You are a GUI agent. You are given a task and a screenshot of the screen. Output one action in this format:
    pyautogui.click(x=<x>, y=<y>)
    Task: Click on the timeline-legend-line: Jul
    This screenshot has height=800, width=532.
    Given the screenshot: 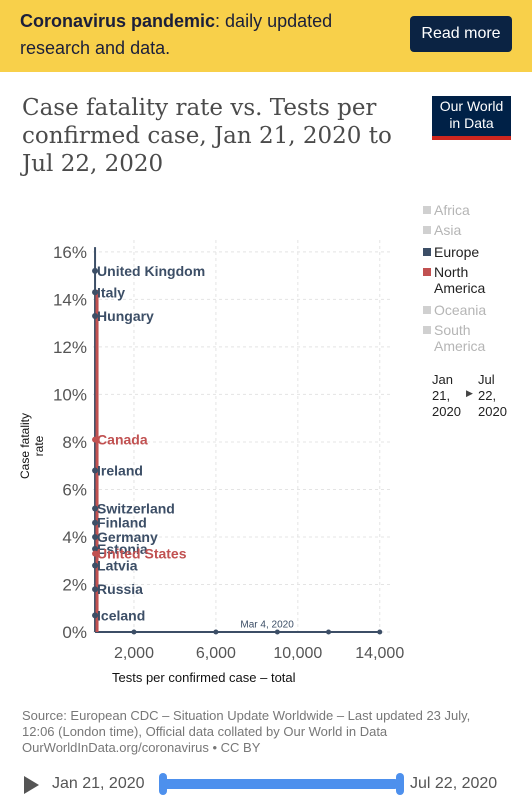 What is the action you would take?
    pyautogui.click(x=486, y=379)
    